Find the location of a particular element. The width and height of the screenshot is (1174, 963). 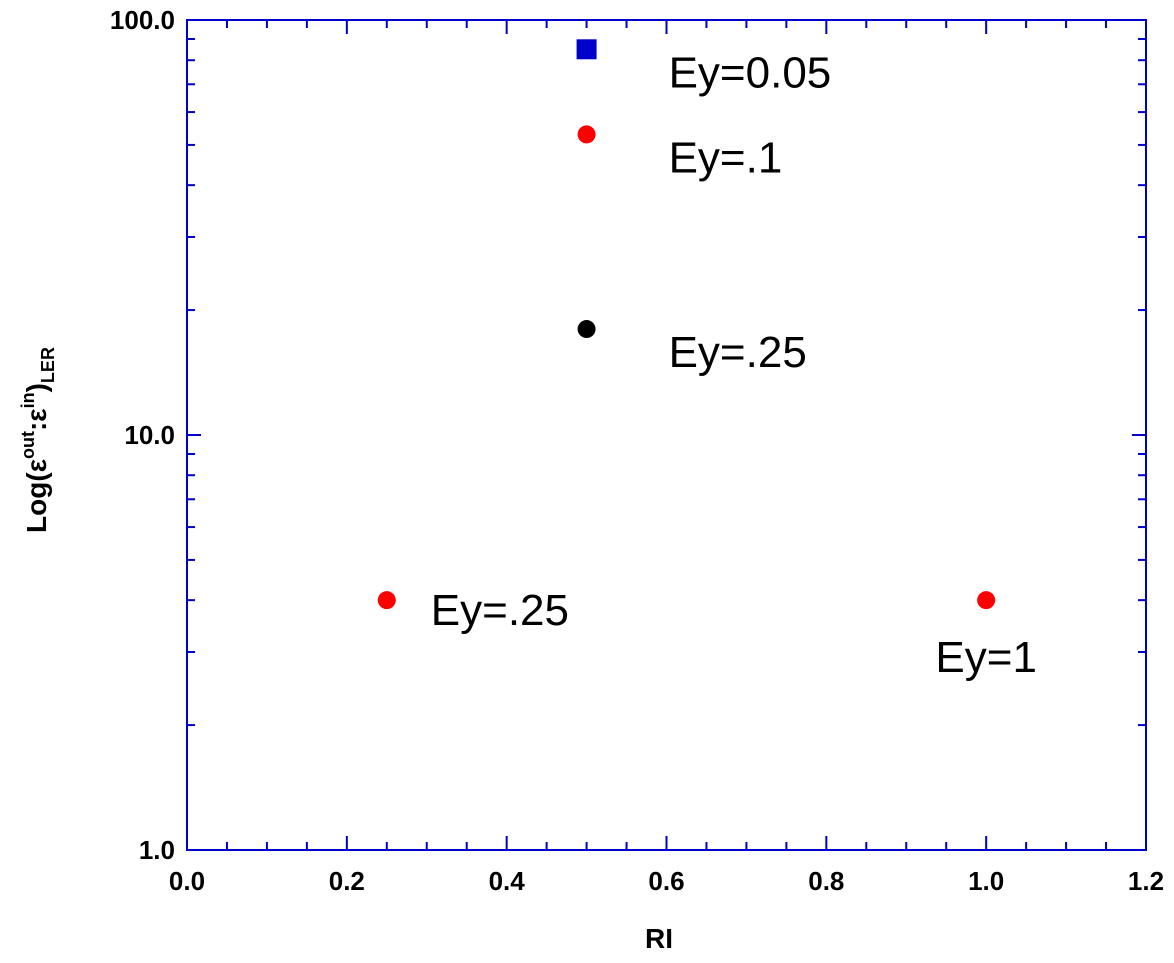

y-axis-title-close: ) is located at coordinates (36, 387).